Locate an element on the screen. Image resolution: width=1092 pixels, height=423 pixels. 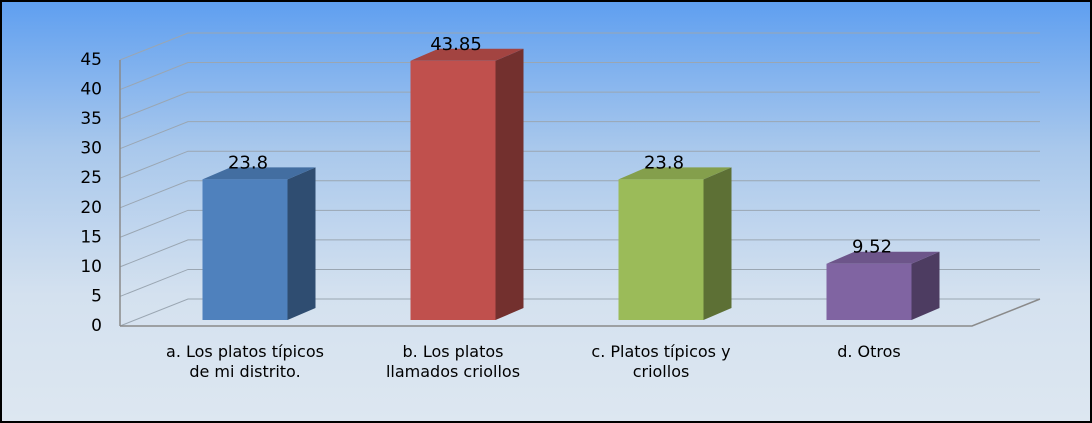
y-tick-label: 35 is located at coordinates (91, 119).